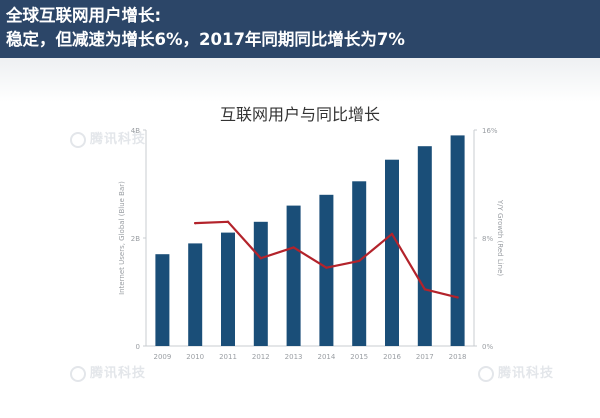 Image resolution: width=600 pixels, height=418 pixels. Describe the element at coordinates (392, 252) in the screenshot. I see `bar-2016` at that location.